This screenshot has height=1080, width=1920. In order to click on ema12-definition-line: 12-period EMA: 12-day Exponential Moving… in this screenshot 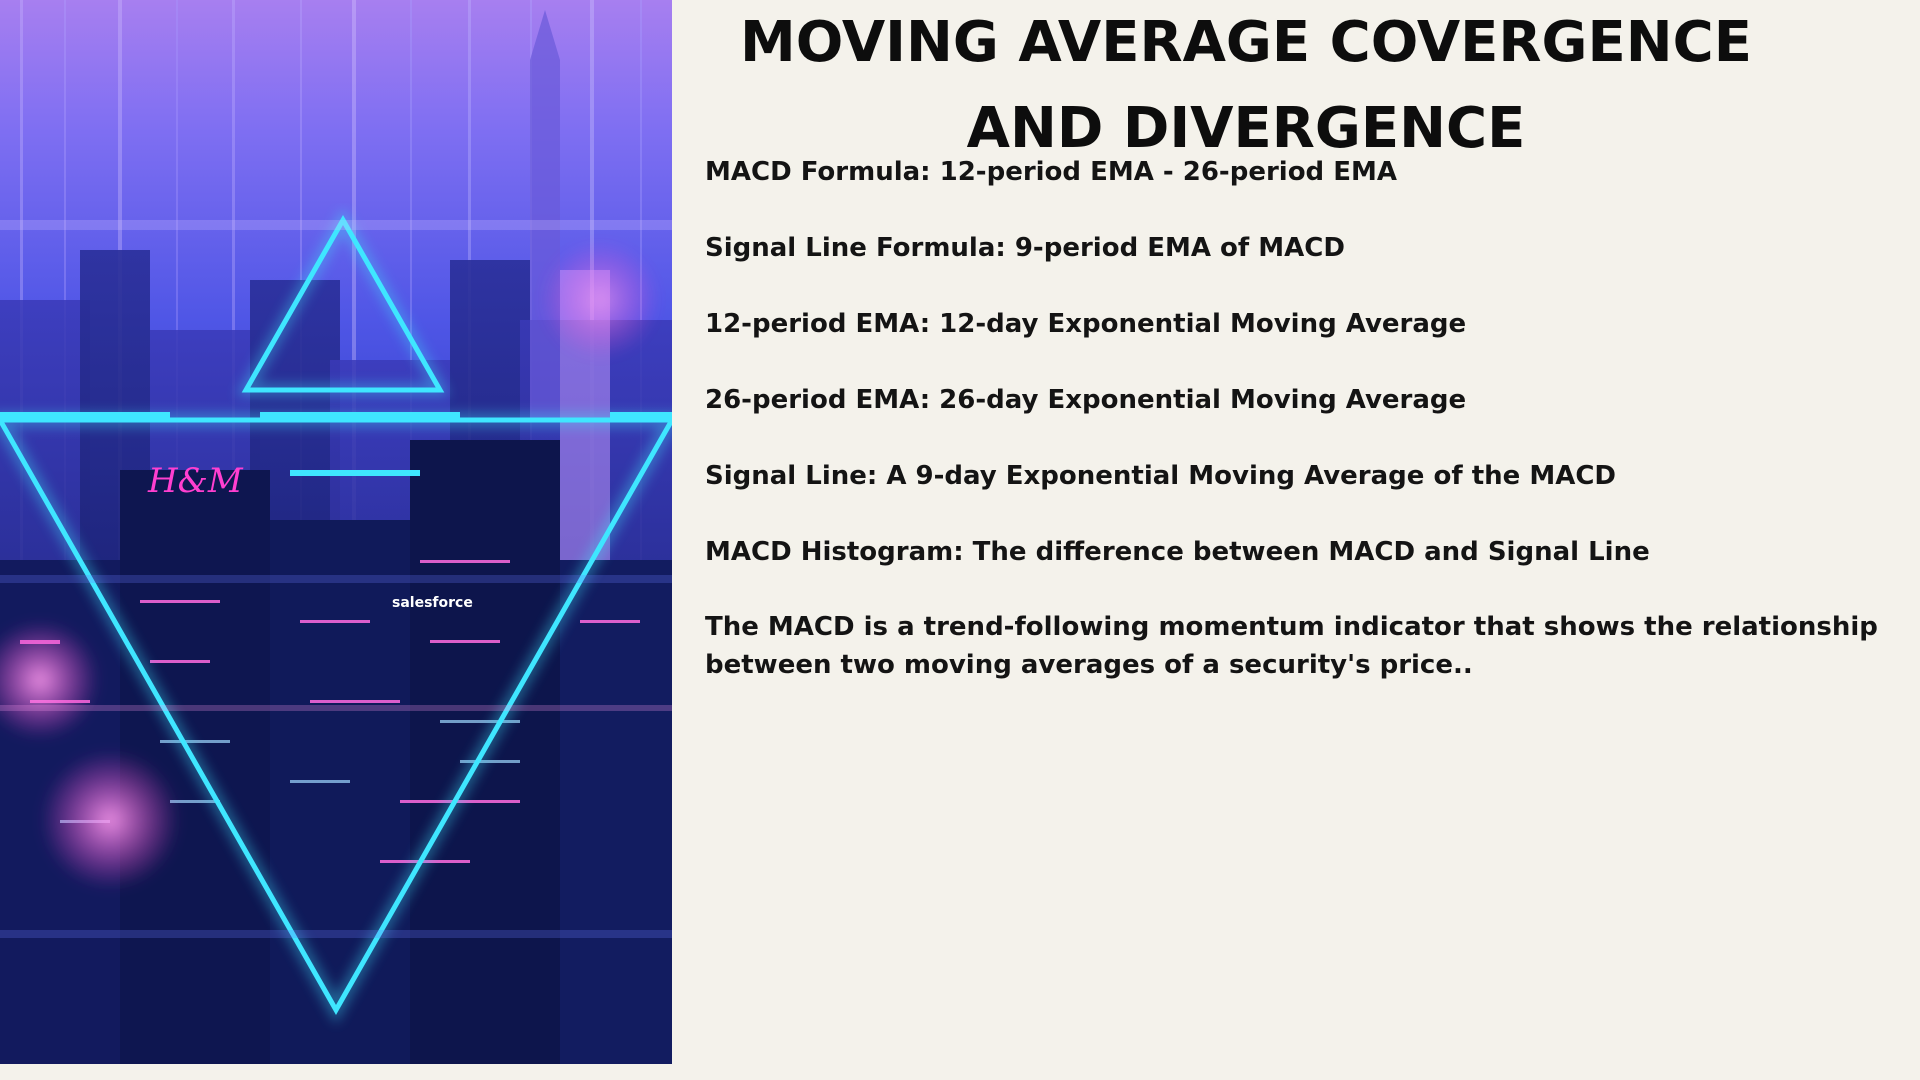, I will do `click(1086, 324)`.